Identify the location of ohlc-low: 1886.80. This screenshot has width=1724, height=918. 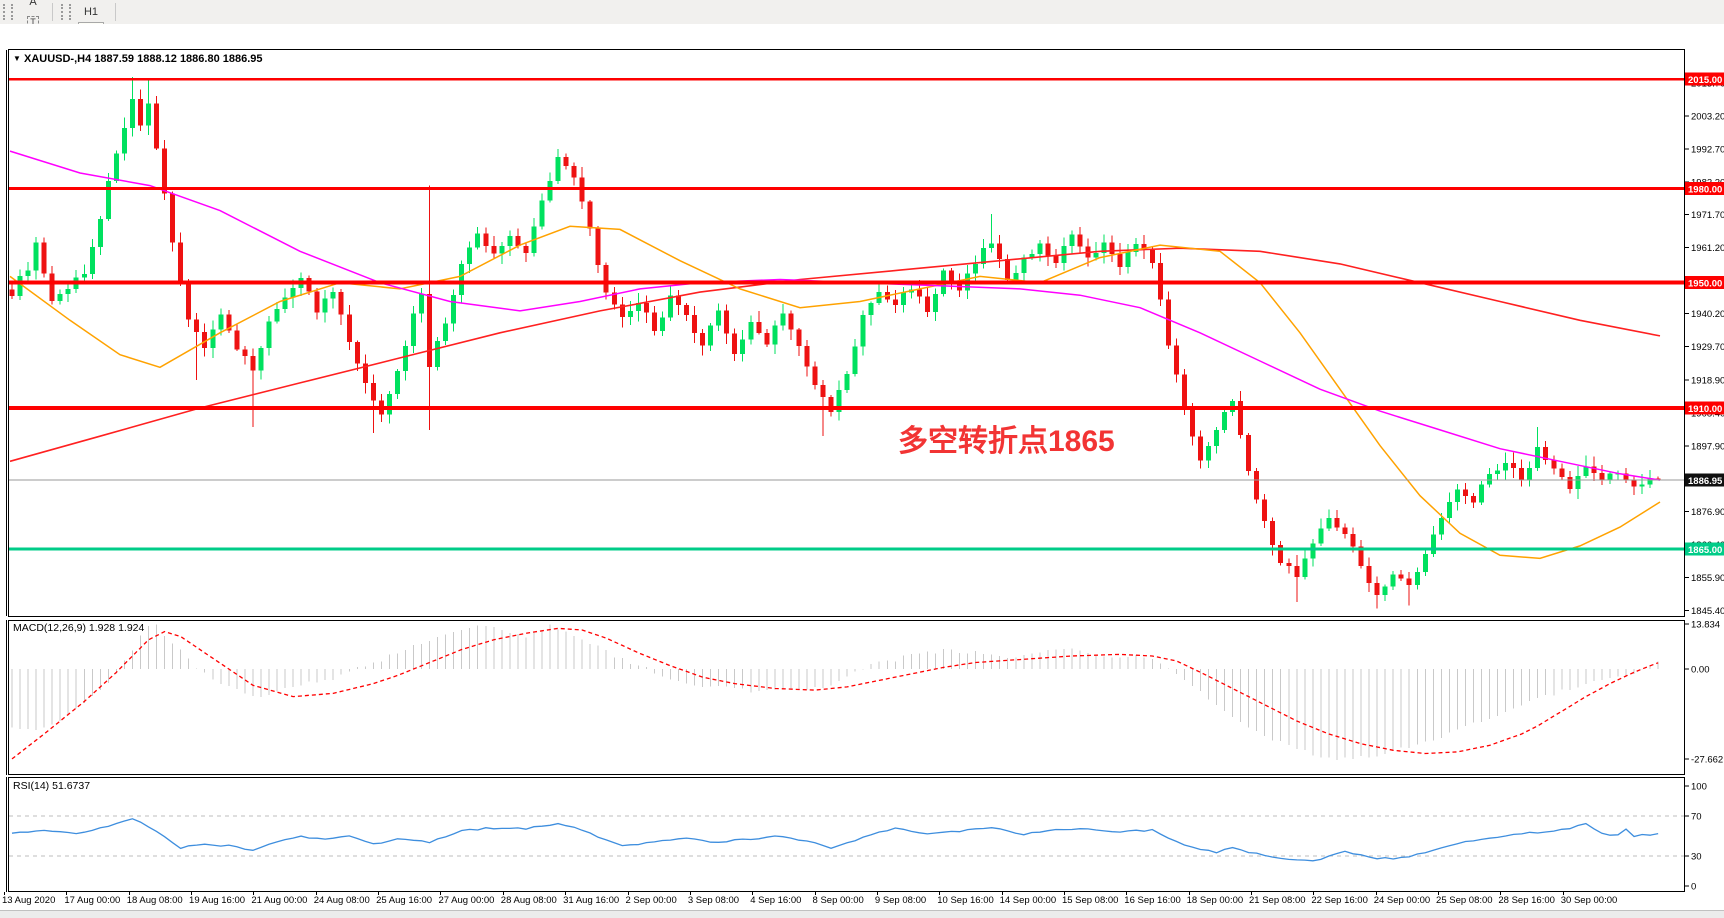
(199, 59).